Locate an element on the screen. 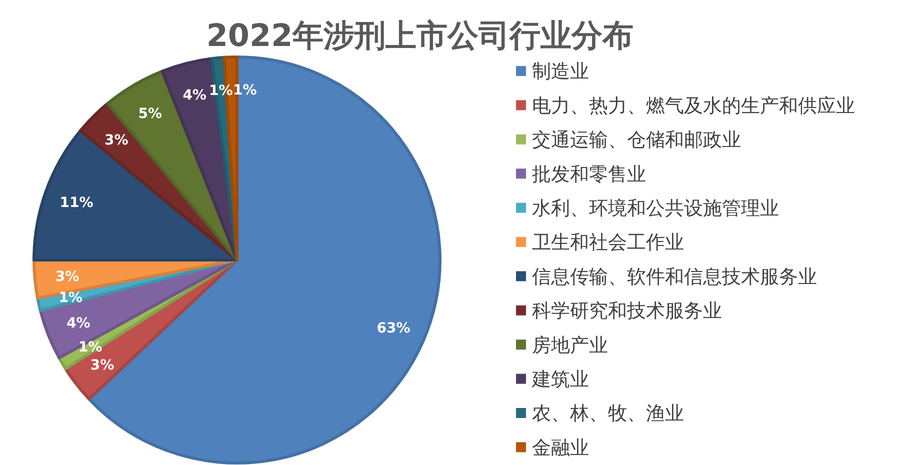  data-label: 11% is located at coordinates (77, 203).